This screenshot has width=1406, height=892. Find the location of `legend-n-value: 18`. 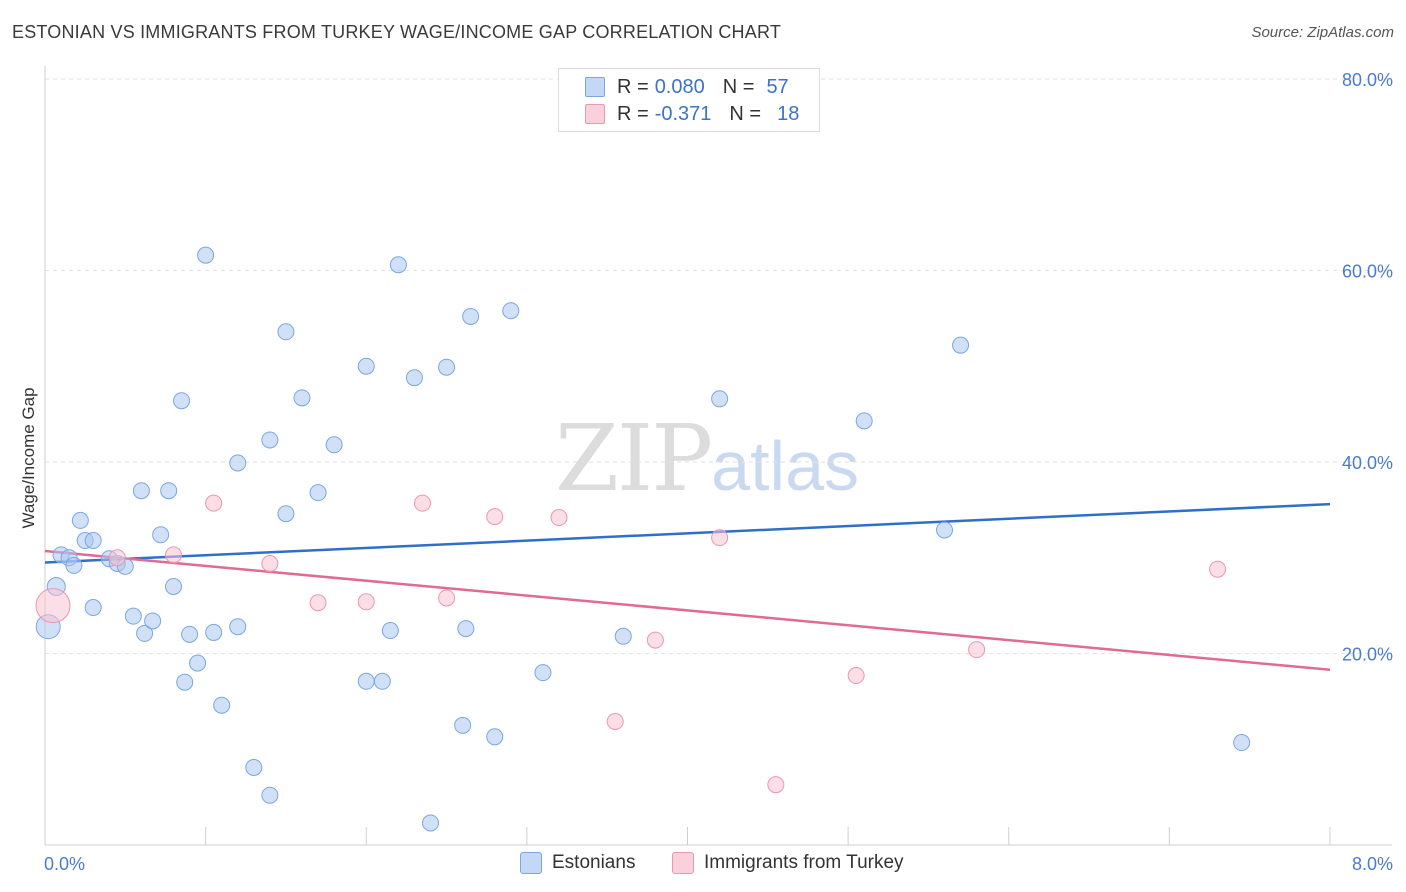

legend-n-value: 18 is located at coordinates (788, 113).